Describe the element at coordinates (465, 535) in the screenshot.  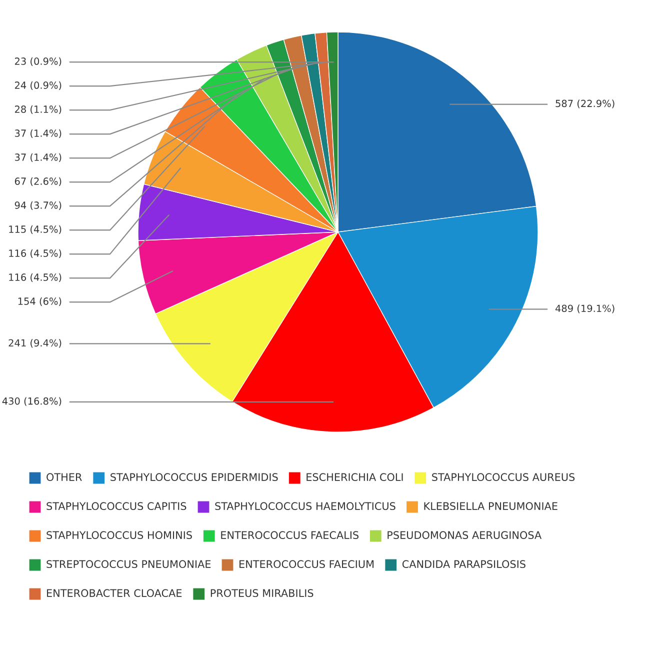
I see `legend-label: PSEUDOMONAS AERUGINOSA` at that location.